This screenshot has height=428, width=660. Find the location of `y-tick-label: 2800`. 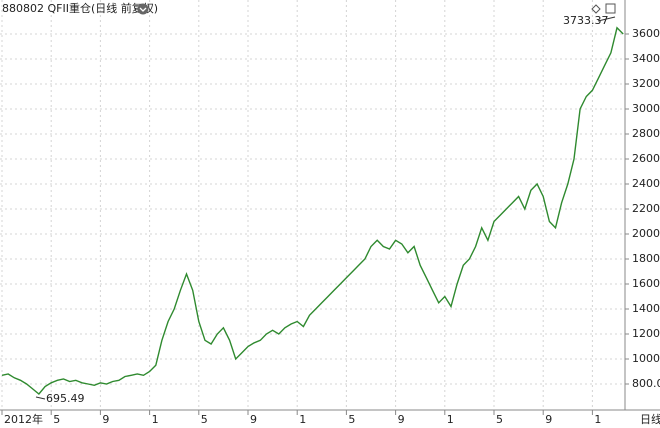

y-tick-label: 2800 is located at coordinates (646, 133).